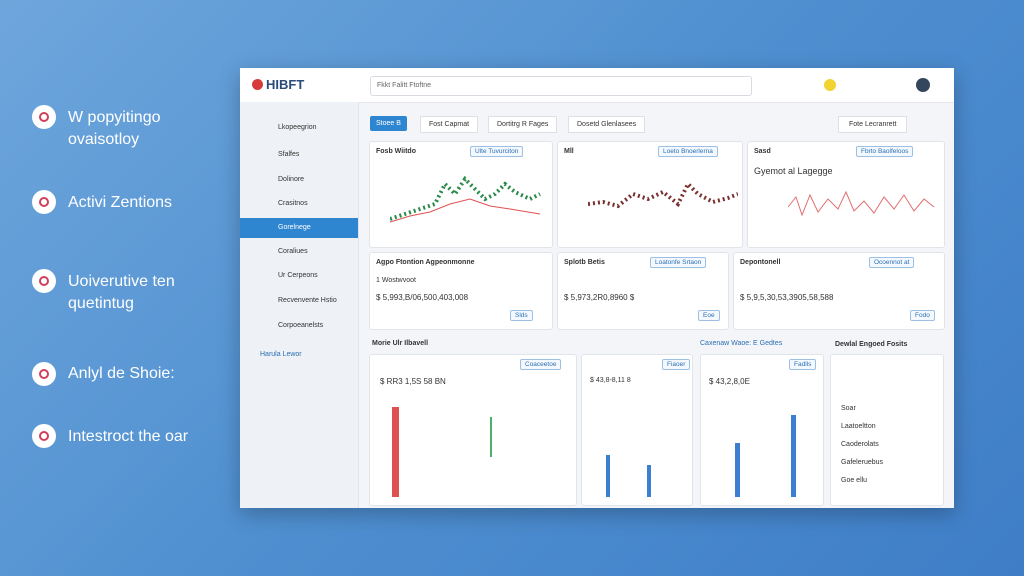 The image size is (1024, 576). I want to click on button: Coaceetoe, so click(541, 364).